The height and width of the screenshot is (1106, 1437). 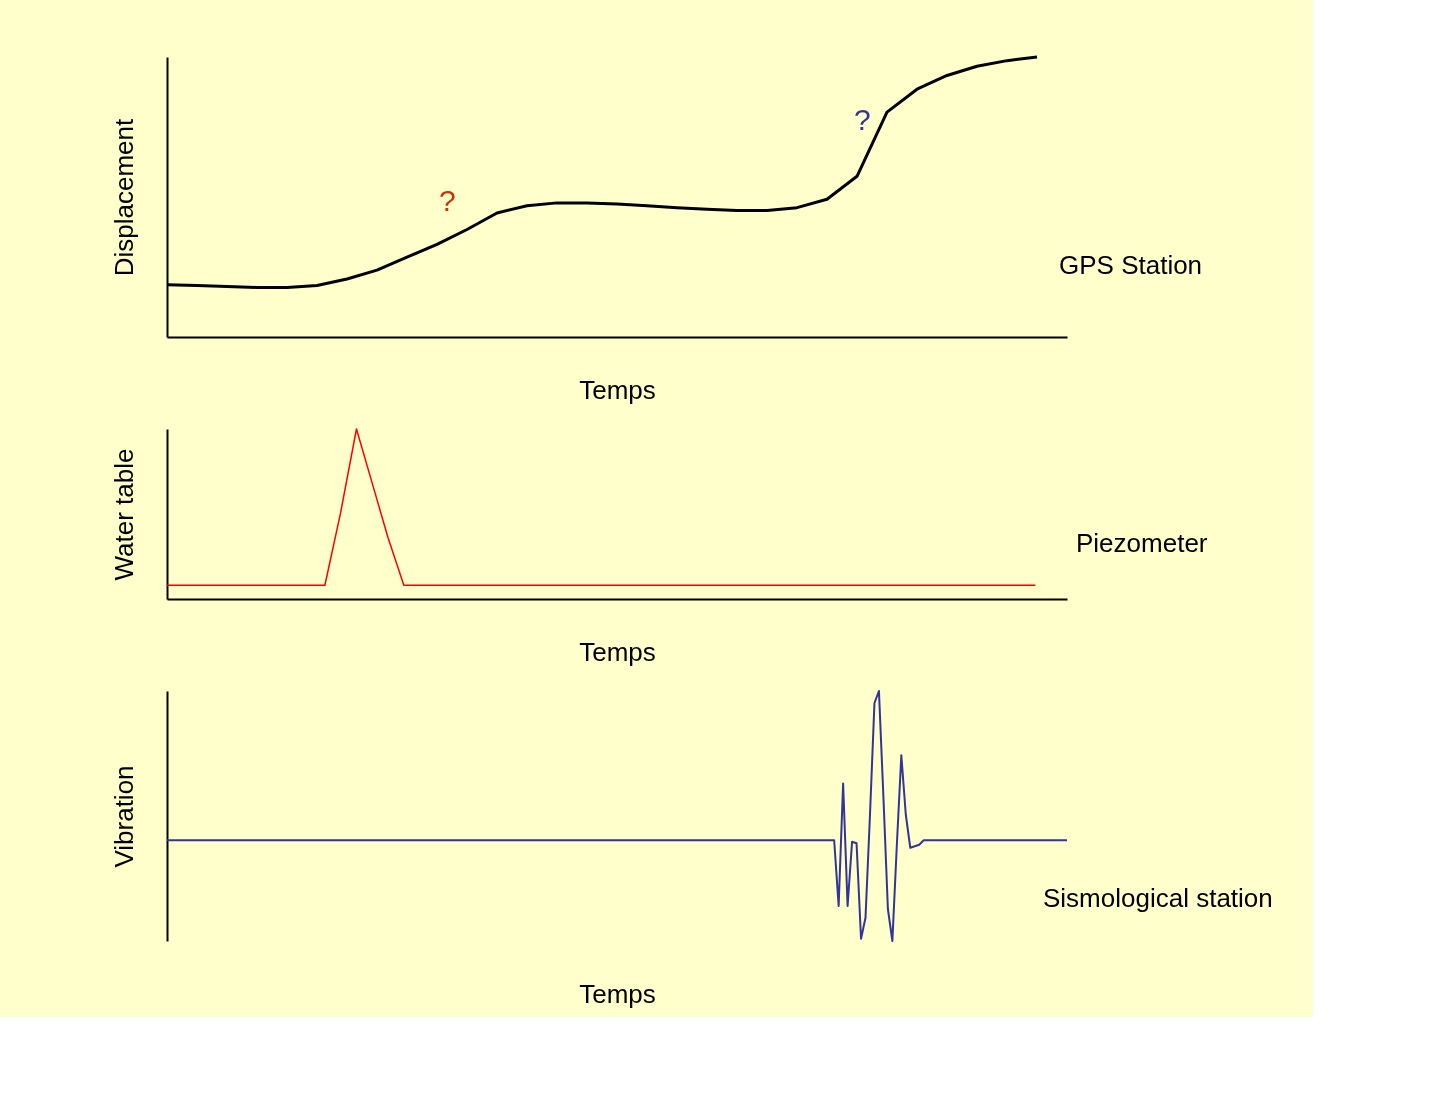 I want to click on annotation: GPS Station, so click(x=1131, y=265).